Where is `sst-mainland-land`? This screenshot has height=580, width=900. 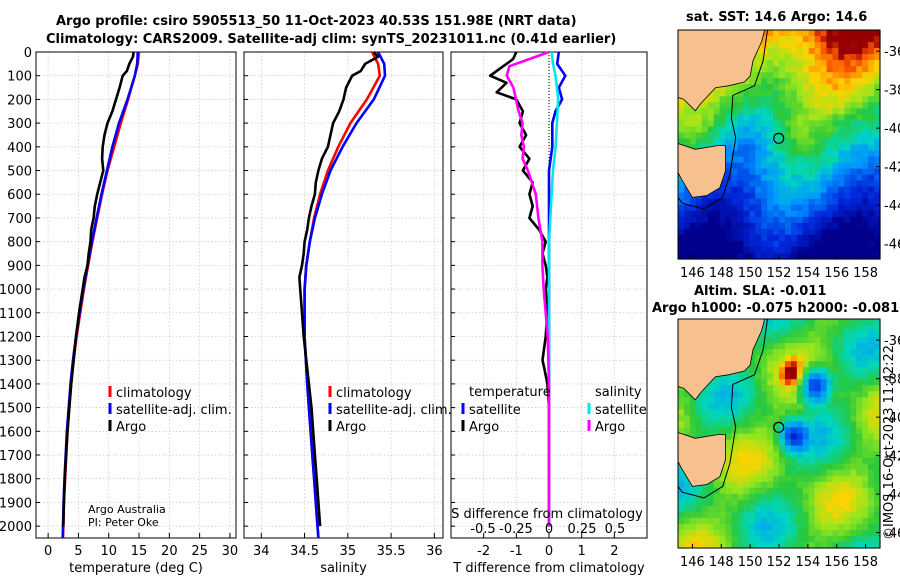 sst-mainland-land is located at coordinates (721, 70).